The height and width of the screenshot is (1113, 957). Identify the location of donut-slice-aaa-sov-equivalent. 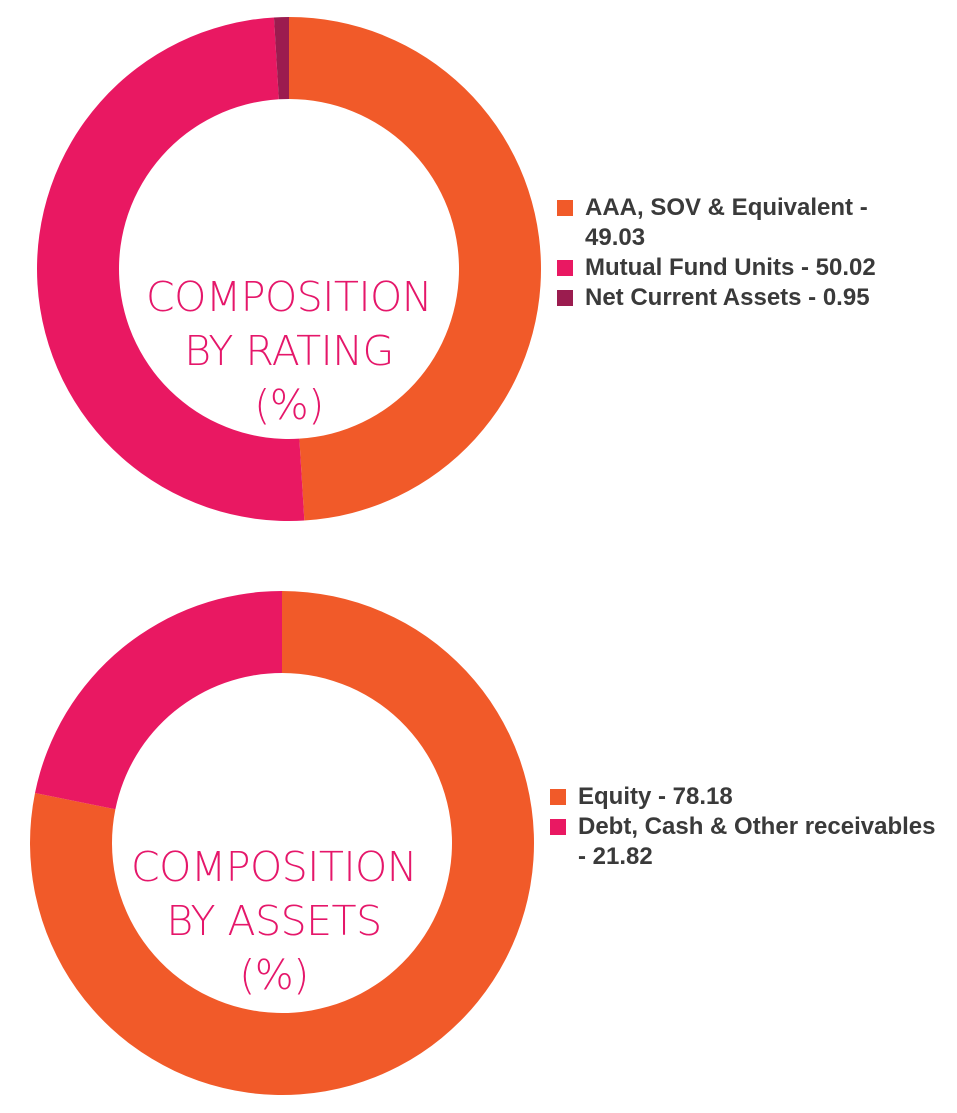
(415, 269).